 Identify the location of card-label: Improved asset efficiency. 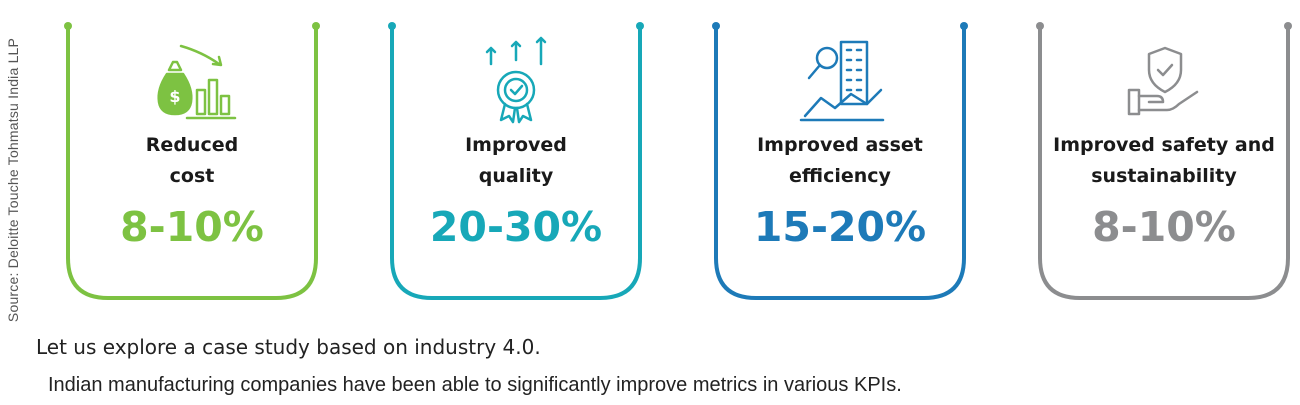
(840, 160).